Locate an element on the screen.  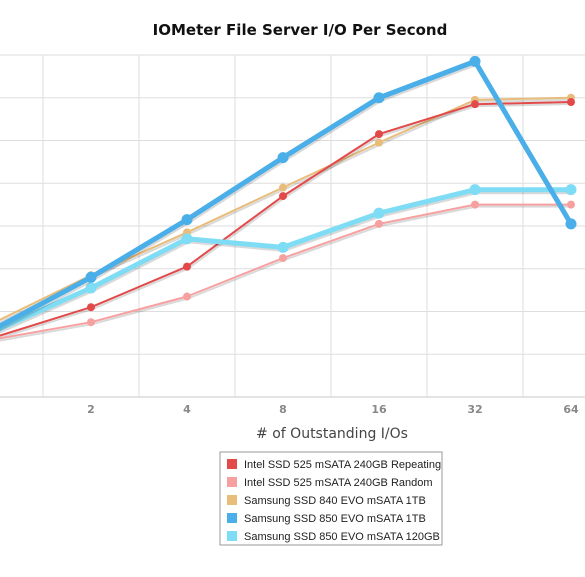
legend-label: Samsung SSD 850 EVO mSATA 120GB is located at coordinates (342, 537).